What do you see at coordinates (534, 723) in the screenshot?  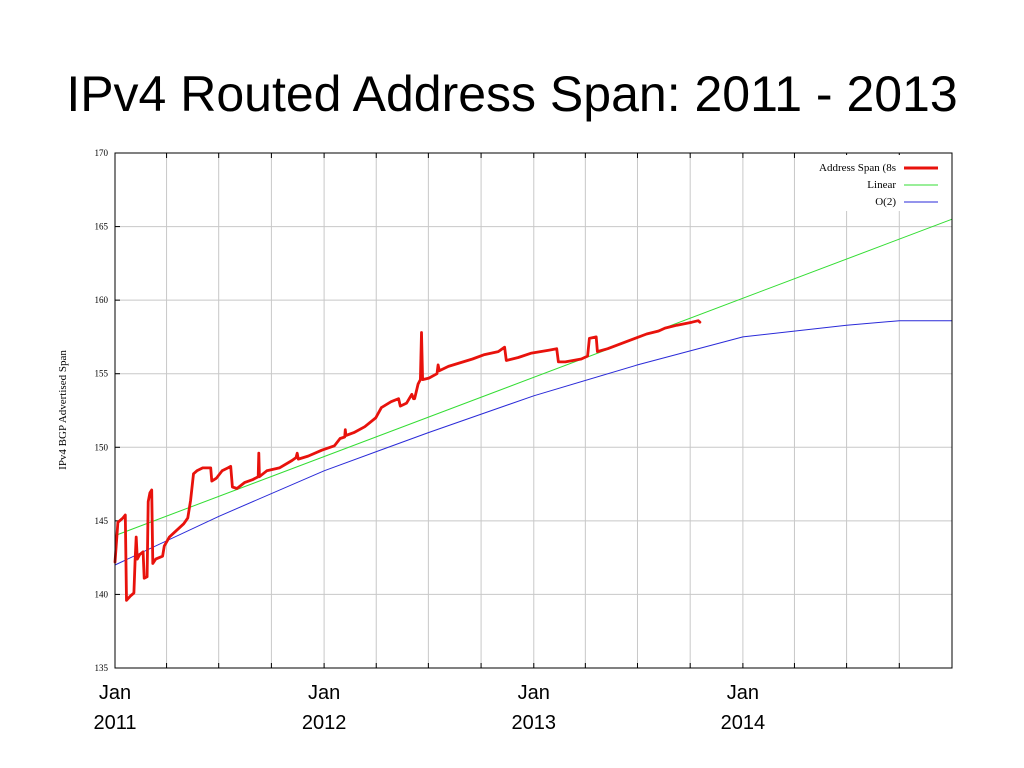 I see `x-tick-label-year: 2013` at bounding box center [534, 723].